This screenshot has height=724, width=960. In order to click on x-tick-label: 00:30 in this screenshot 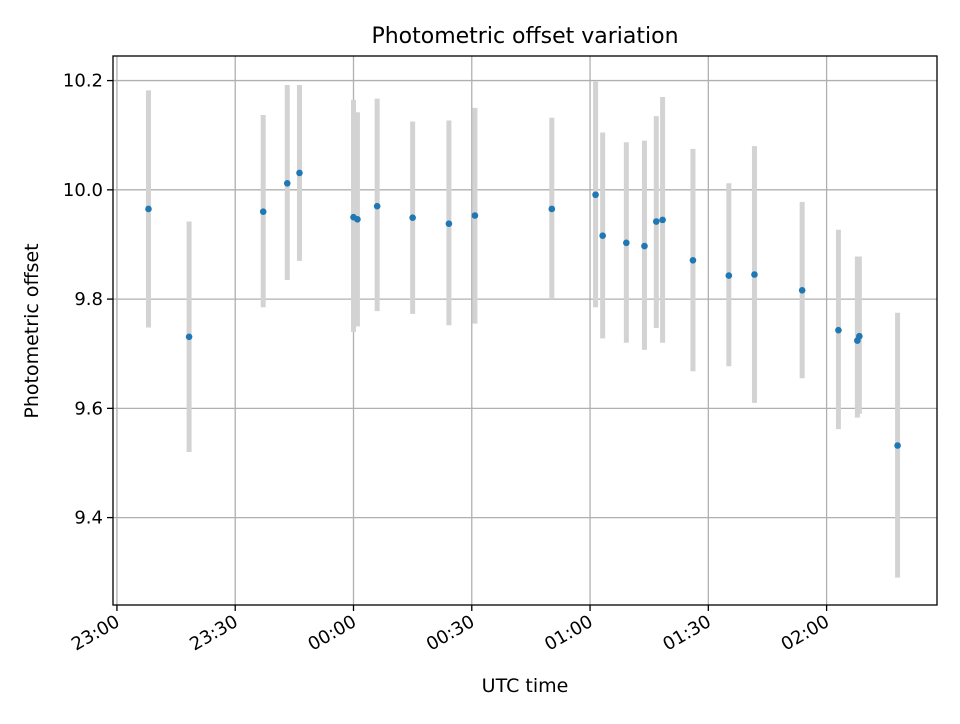, I will do `click(450, 633)`.